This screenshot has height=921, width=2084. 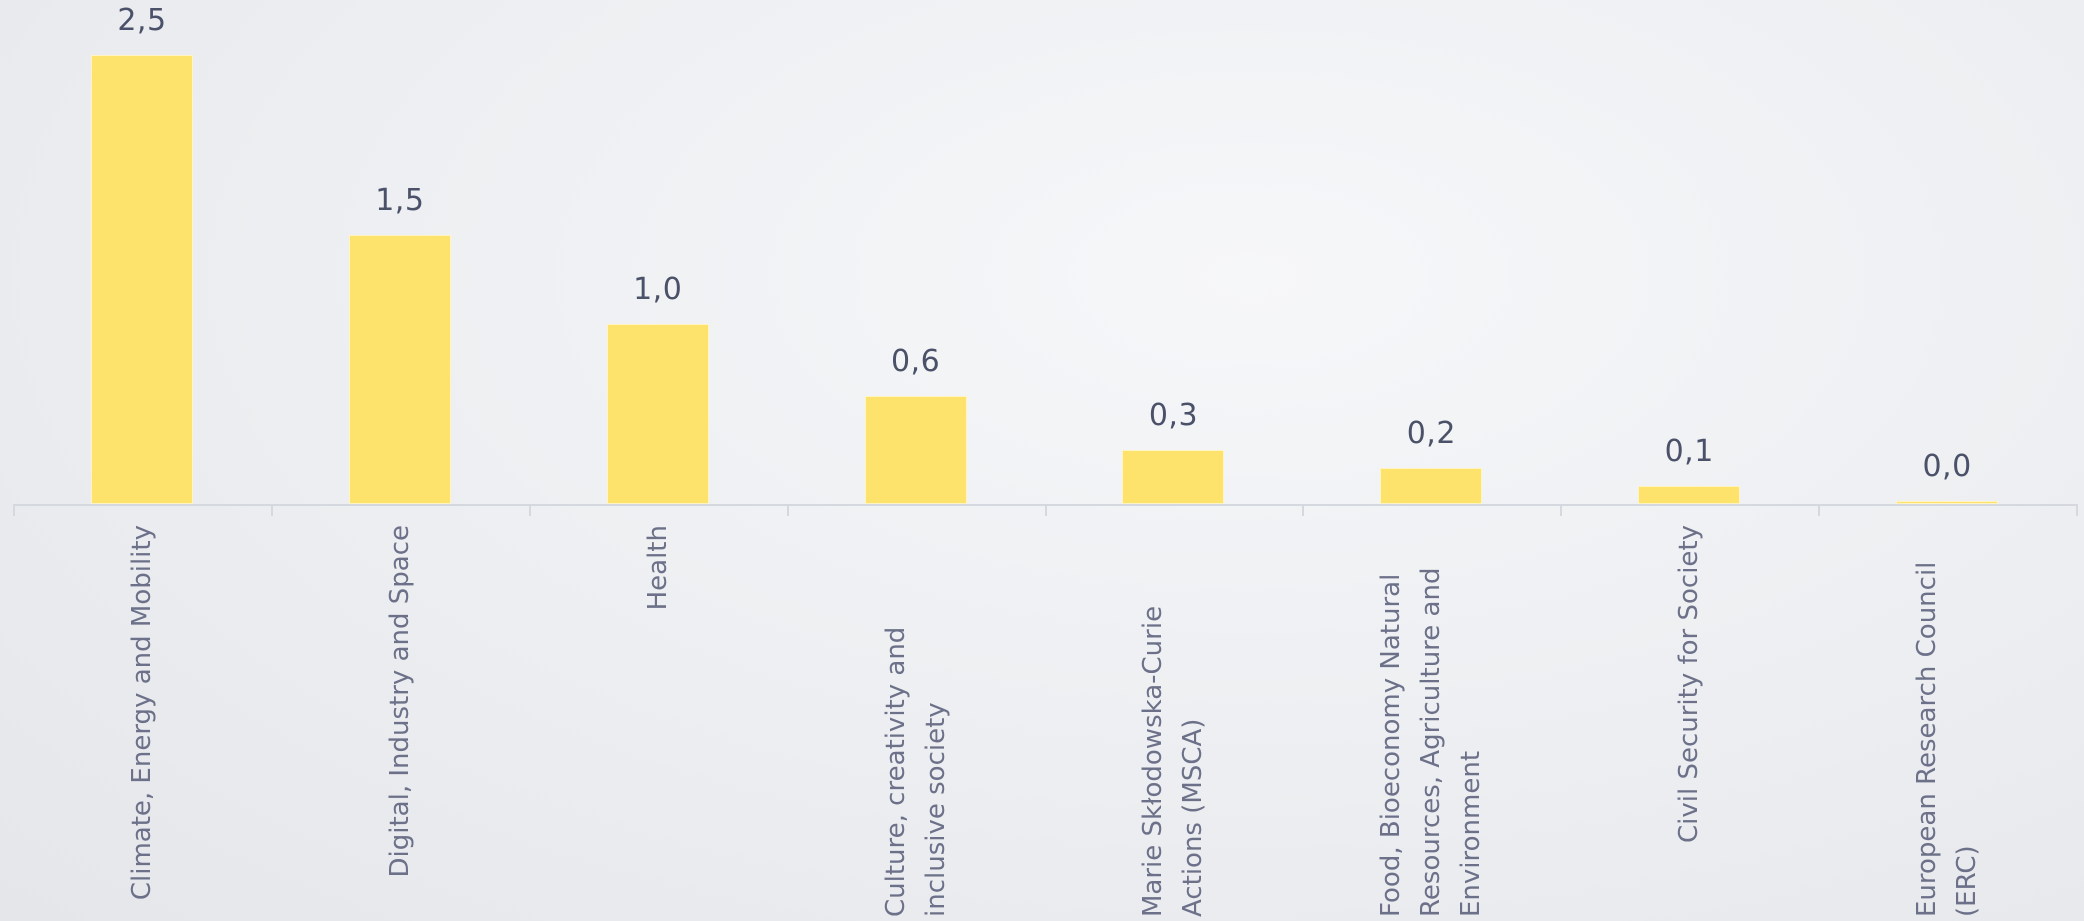 I want to click on x-tick-label: Marie Skłodowska-Curie Actions (MSCA), so click(x=1173, y=761).